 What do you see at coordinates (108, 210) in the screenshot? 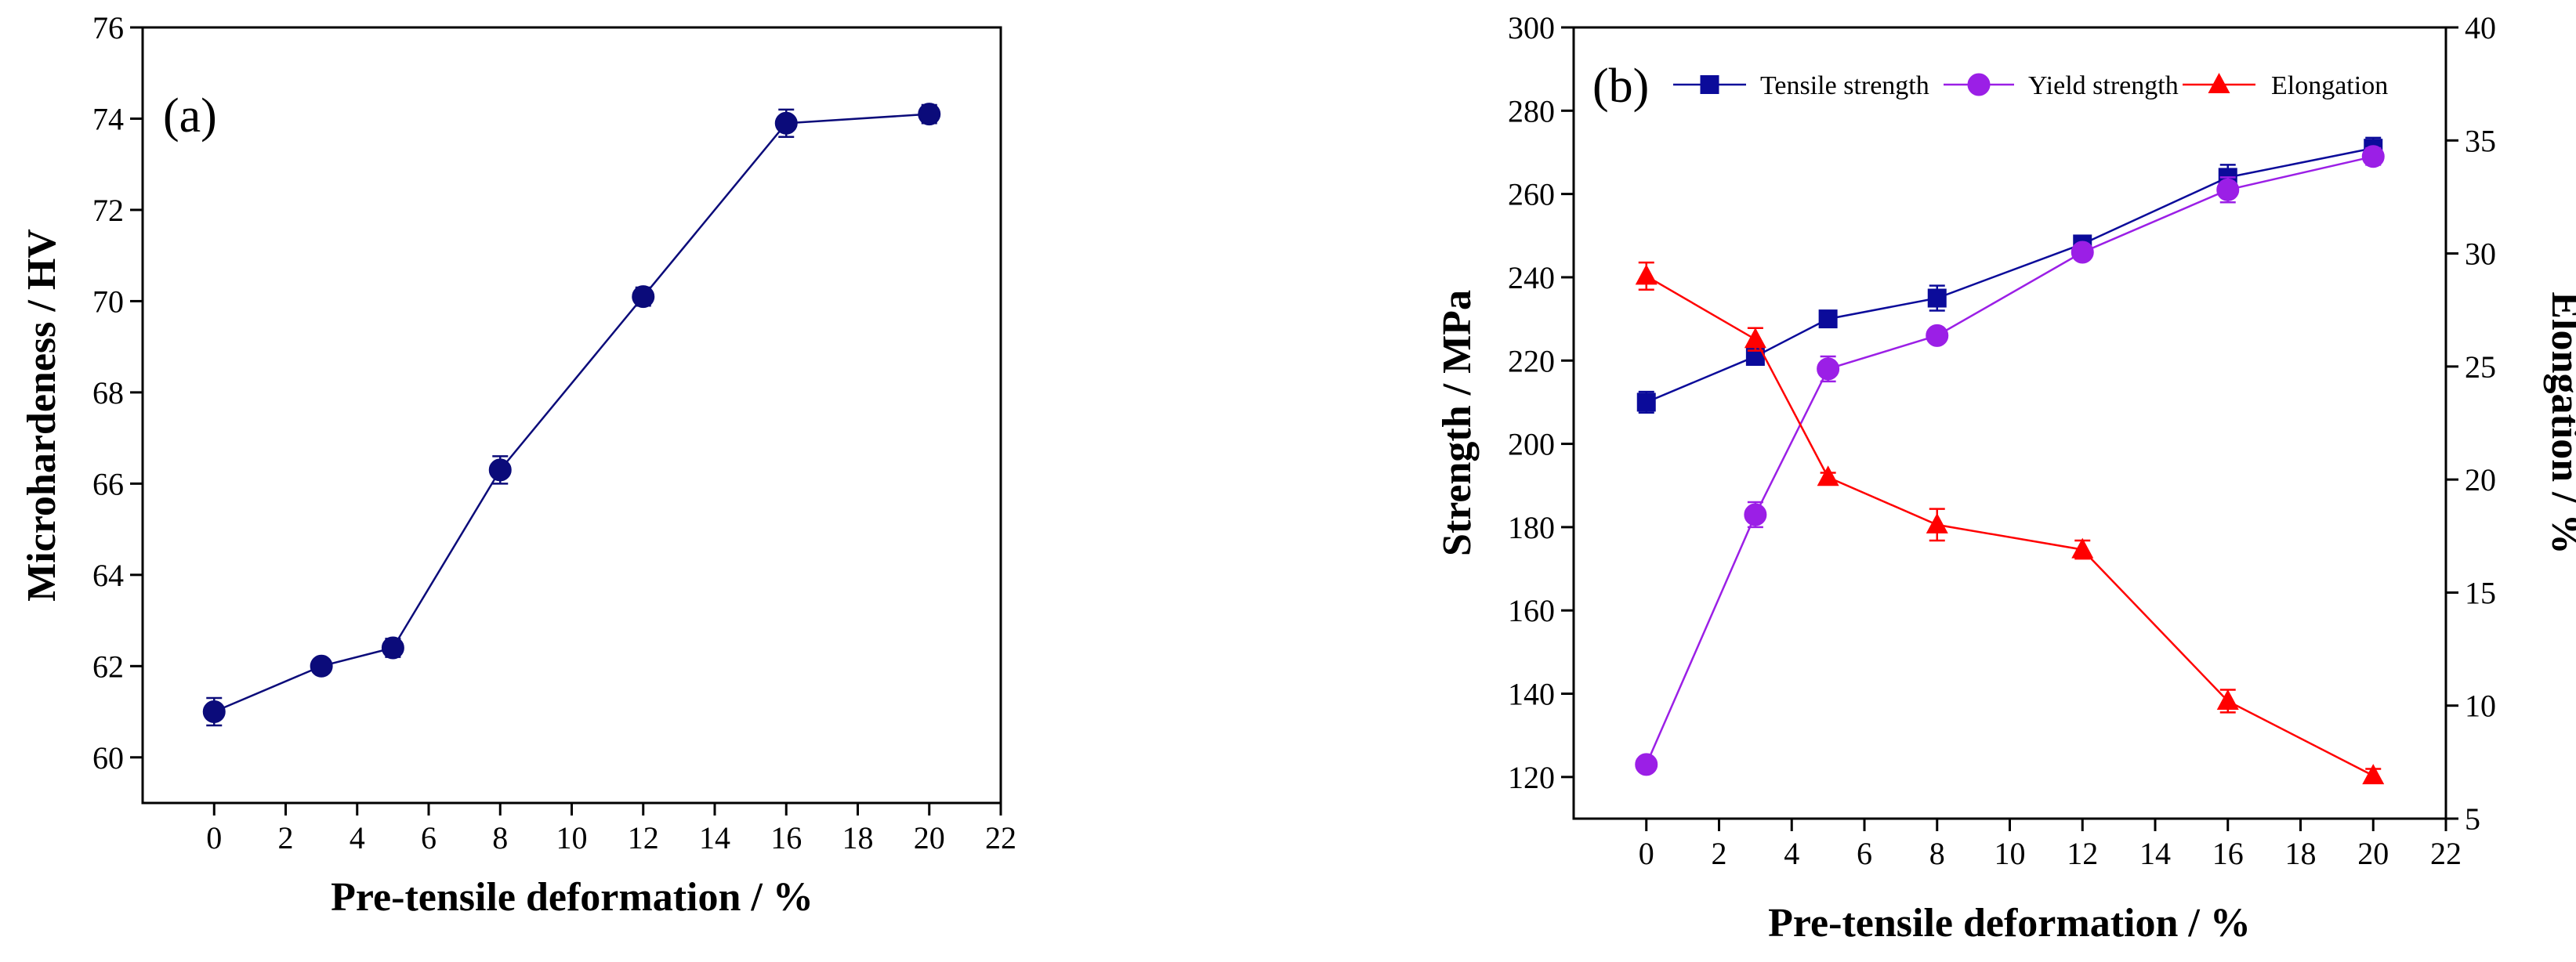
I see `y-tick-label: 72` at bounding box center [108, 210].